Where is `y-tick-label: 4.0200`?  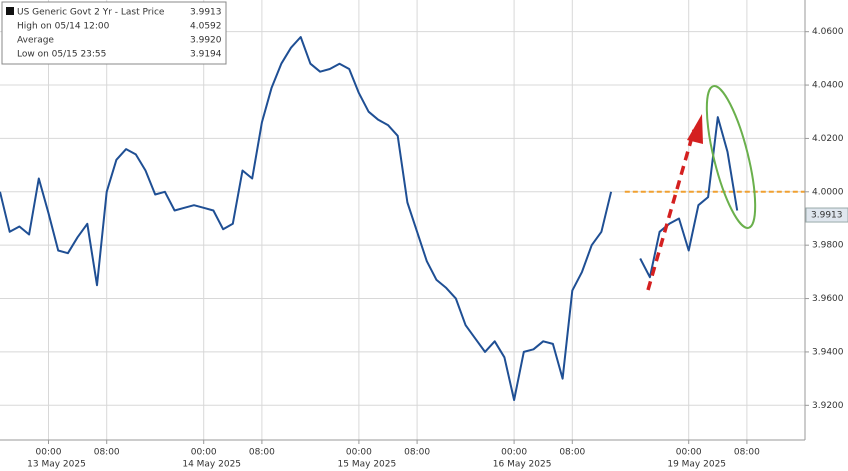
y-tick-label: 4.0200 is located at coordinates (828, 139).